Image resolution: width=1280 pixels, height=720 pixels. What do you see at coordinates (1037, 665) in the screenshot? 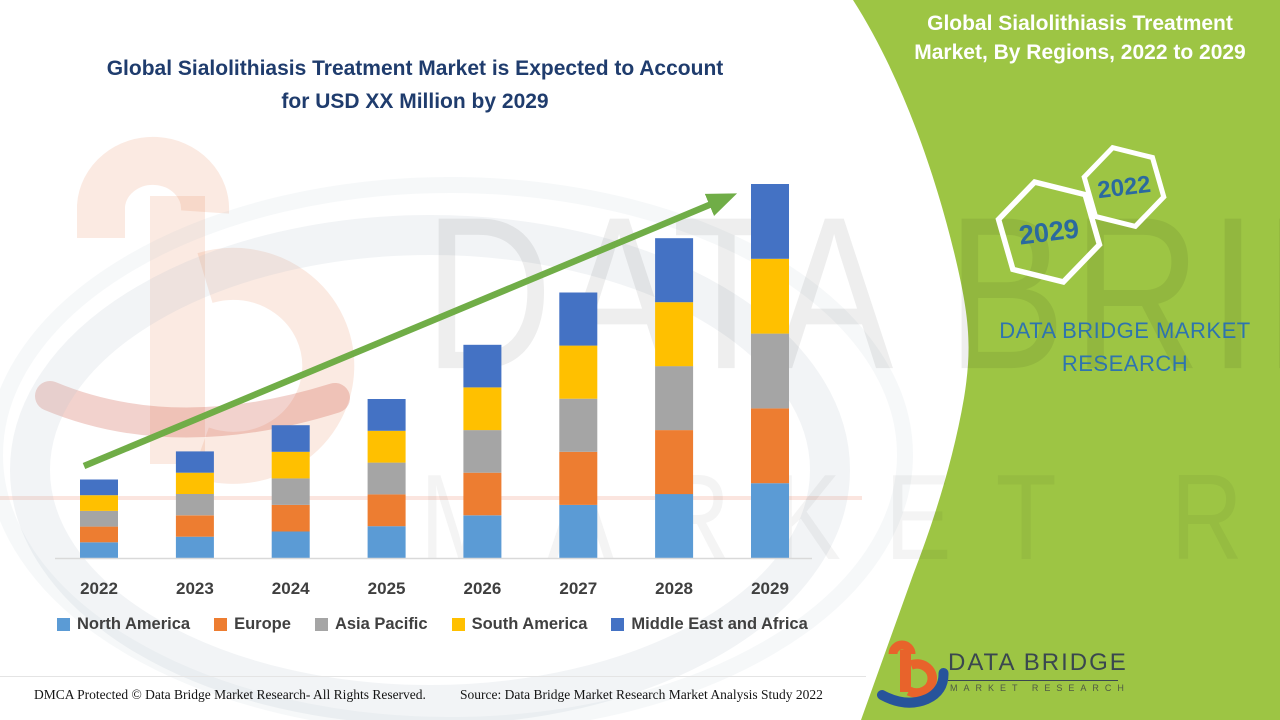
I see `footer-logo-name: DATA BRIDGE` at bounding box center [1037, 665].